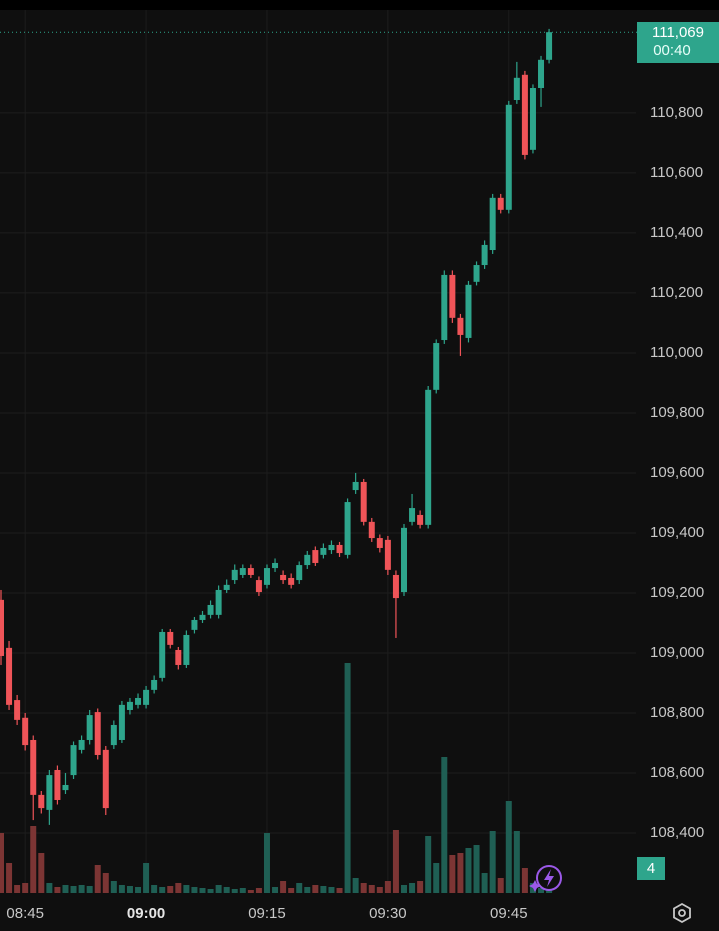  I want to click on settings-icon-dot, so click(682, 913).